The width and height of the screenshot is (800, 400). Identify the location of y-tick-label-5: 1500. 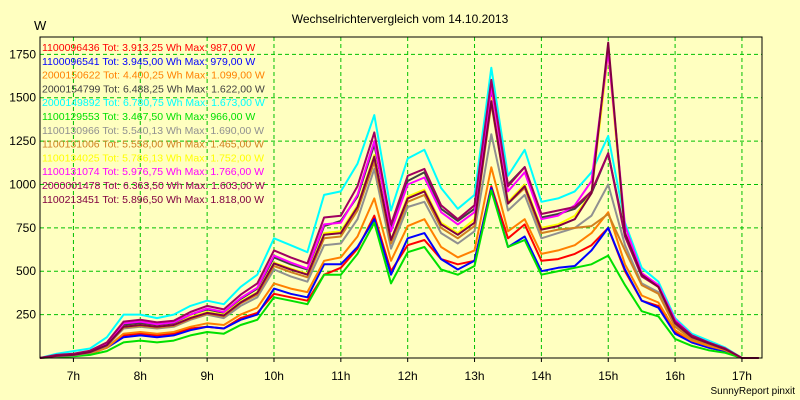
(22, 98).